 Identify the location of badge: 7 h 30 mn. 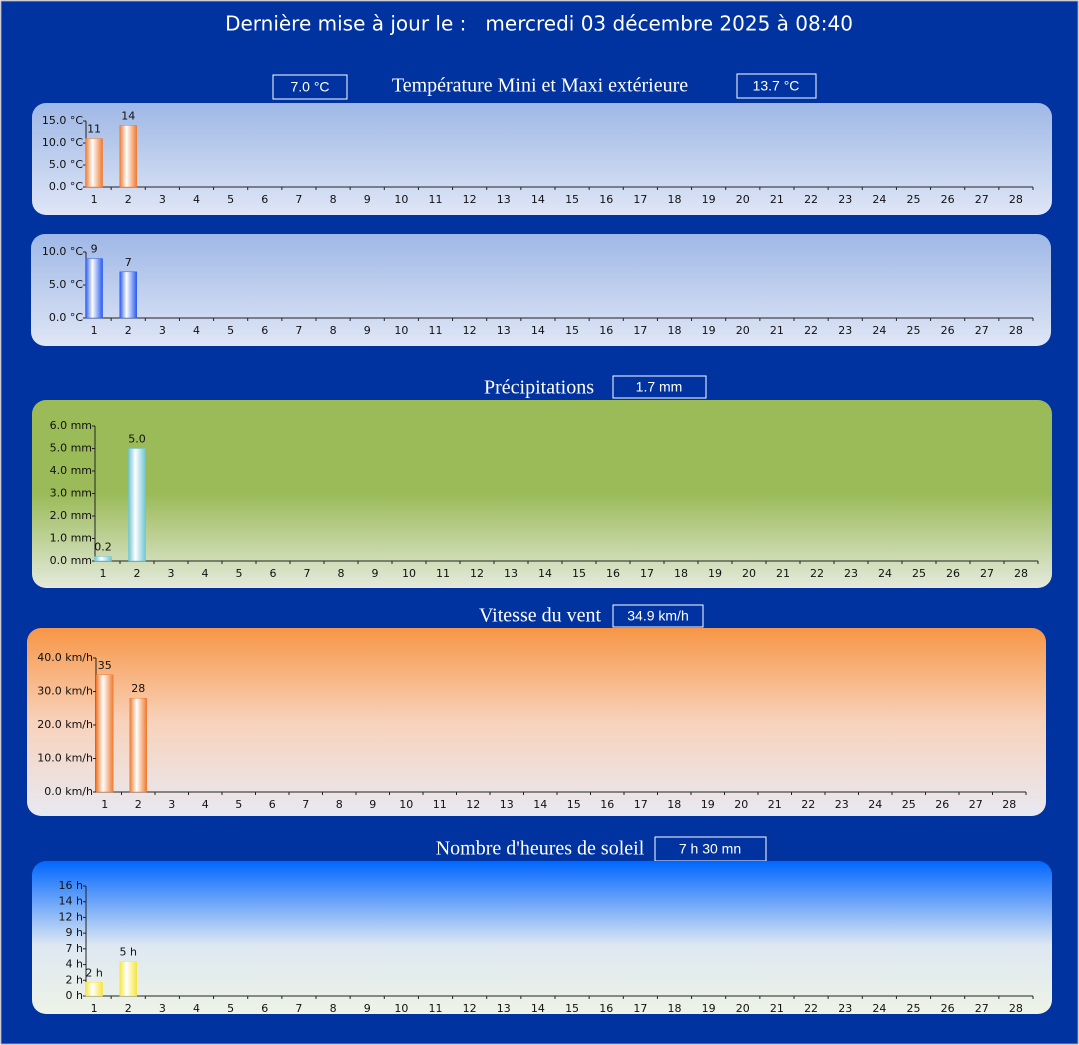
(710, 849).